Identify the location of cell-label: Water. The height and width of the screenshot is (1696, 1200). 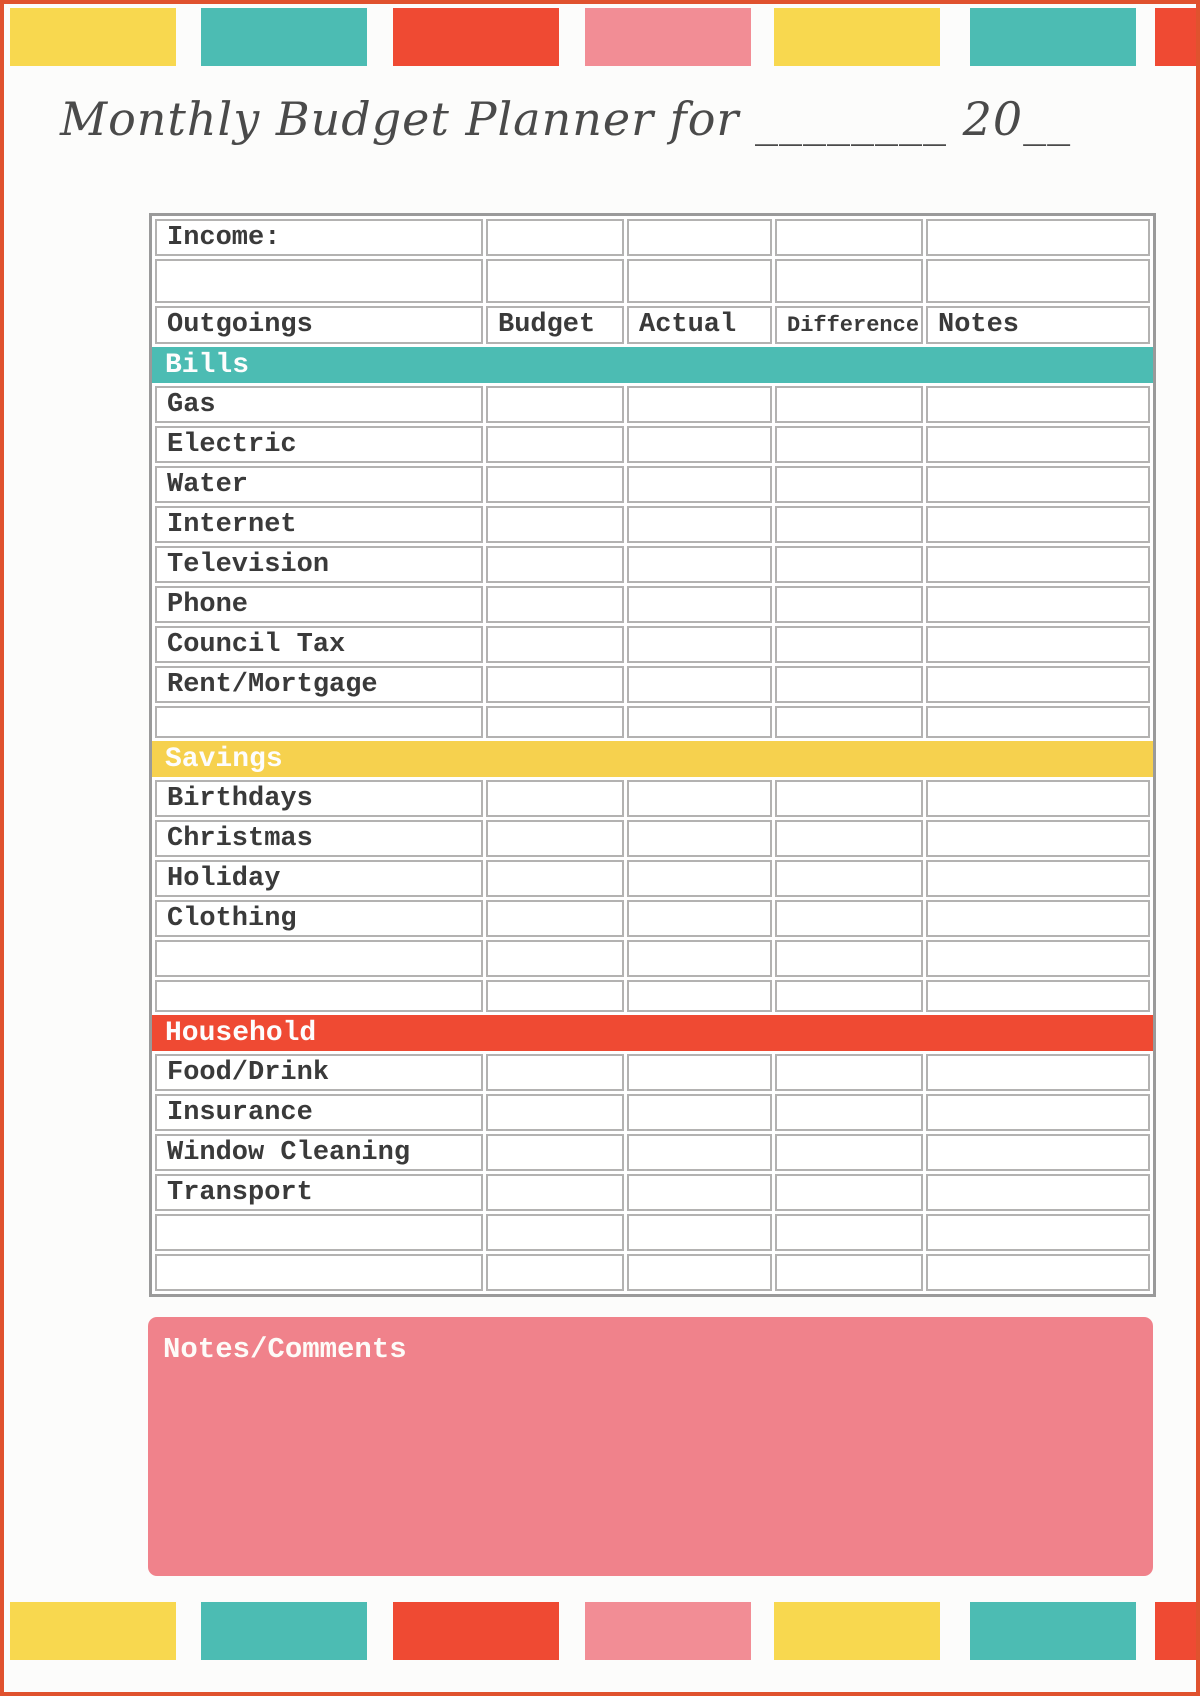
(208, 484).